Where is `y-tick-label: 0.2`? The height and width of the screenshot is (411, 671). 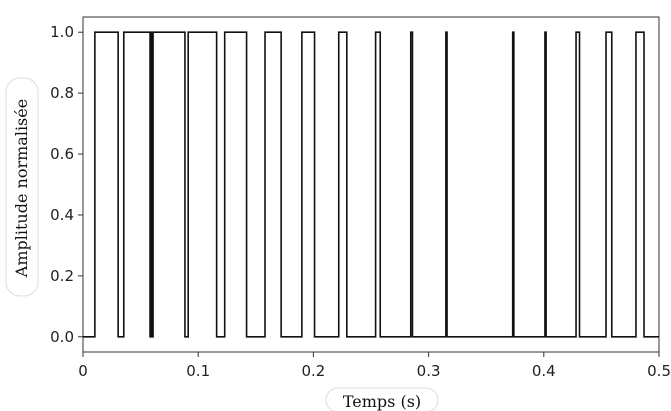 y-tick-label: 0.2 is located at coordinates (62, 276).